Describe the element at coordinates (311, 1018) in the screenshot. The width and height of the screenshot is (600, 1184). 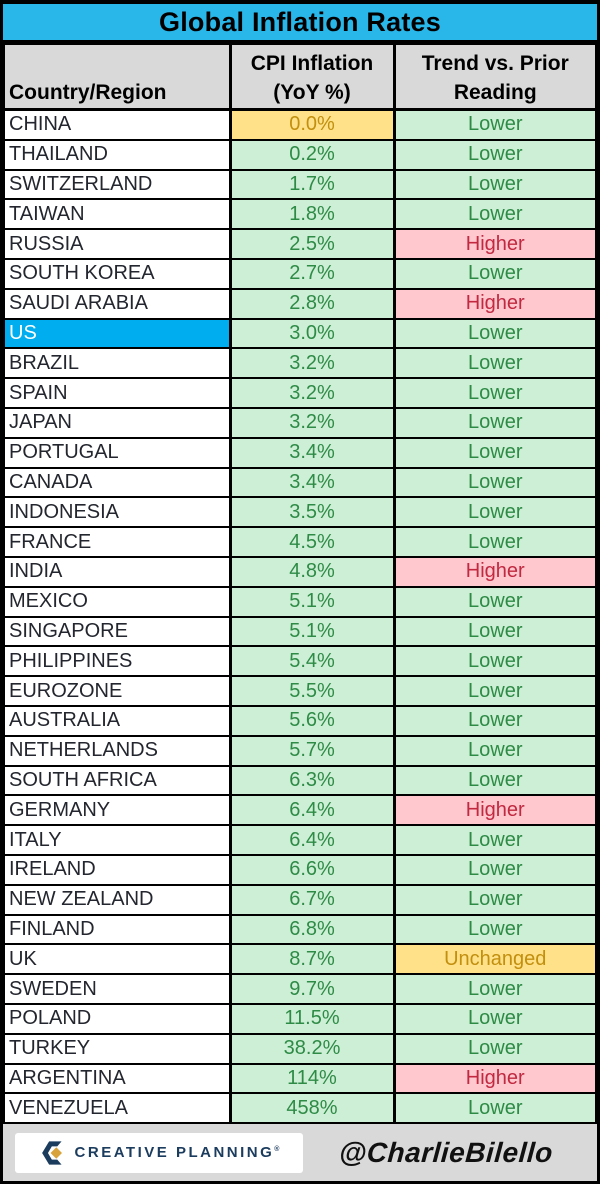
I see `cpi-value-cell: 11.5%` at that location.